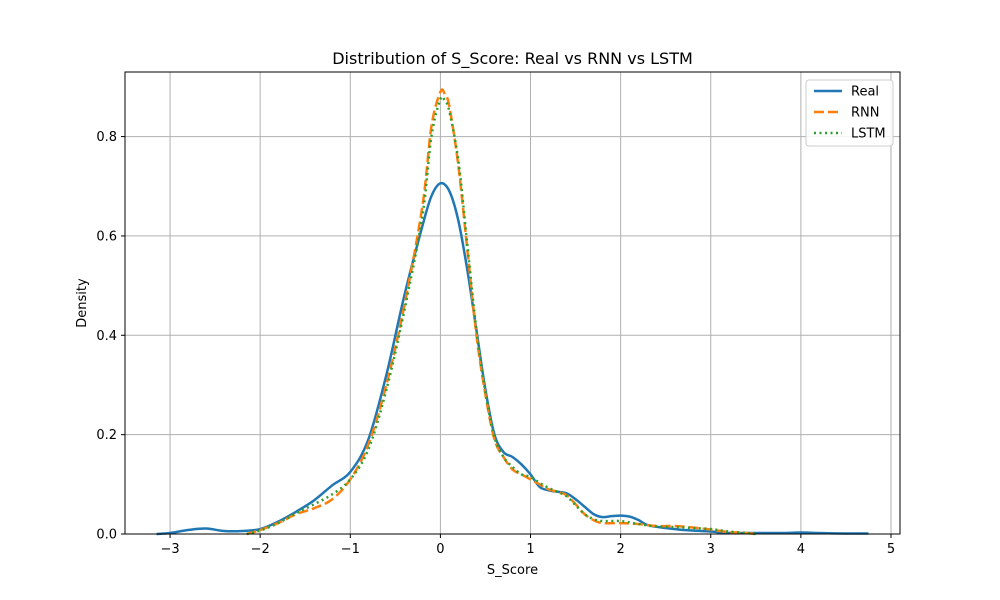  What do you see at coordinates (711, 549) in the screenshot?
I see `x-tick-label: 3` at bounding box center [711, 549].